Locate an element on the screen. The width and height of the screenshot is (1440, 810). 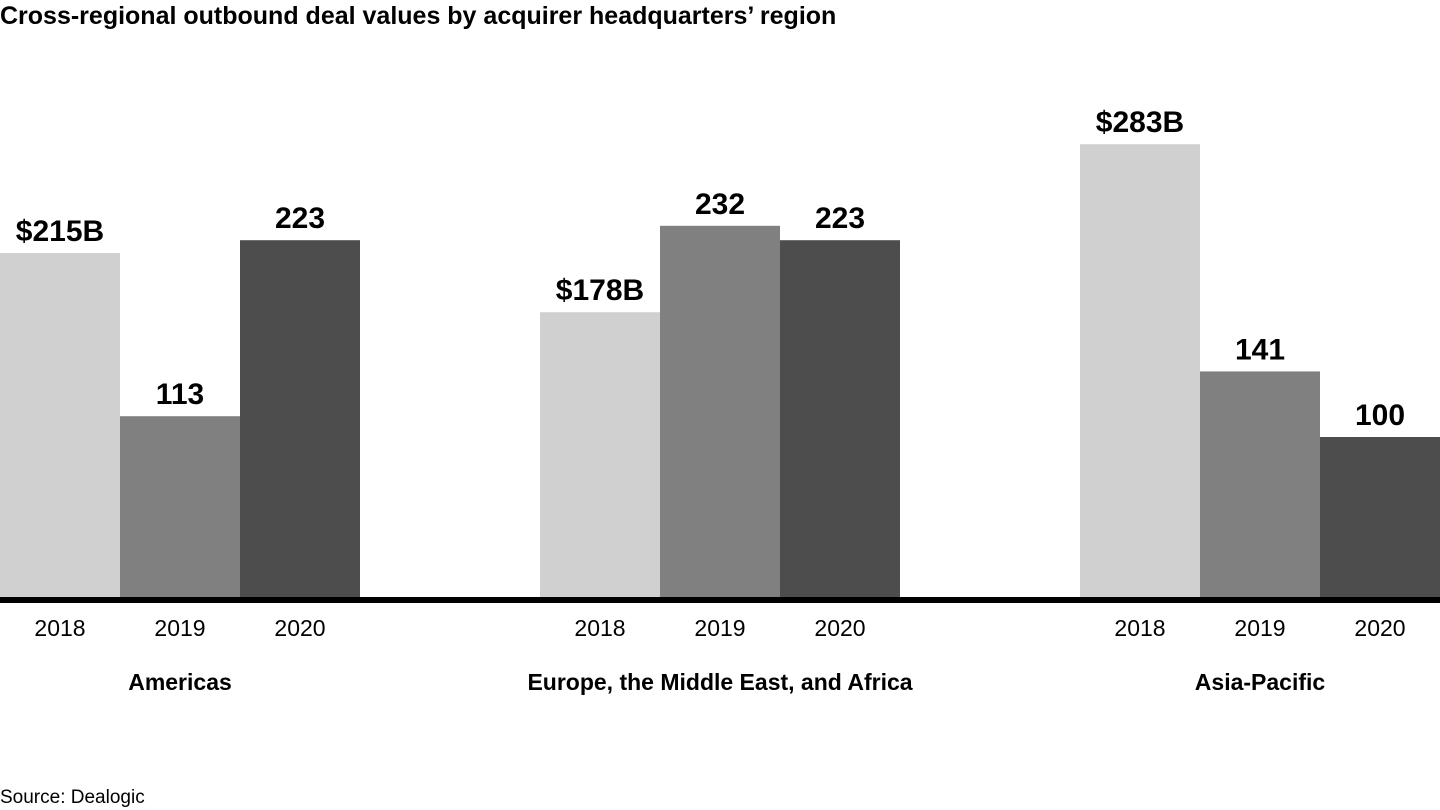
x-tick-label-layer: 2018 2019 2020 2018 2019 2020 2018 2019 2020 is located at coordinates (719, 628).